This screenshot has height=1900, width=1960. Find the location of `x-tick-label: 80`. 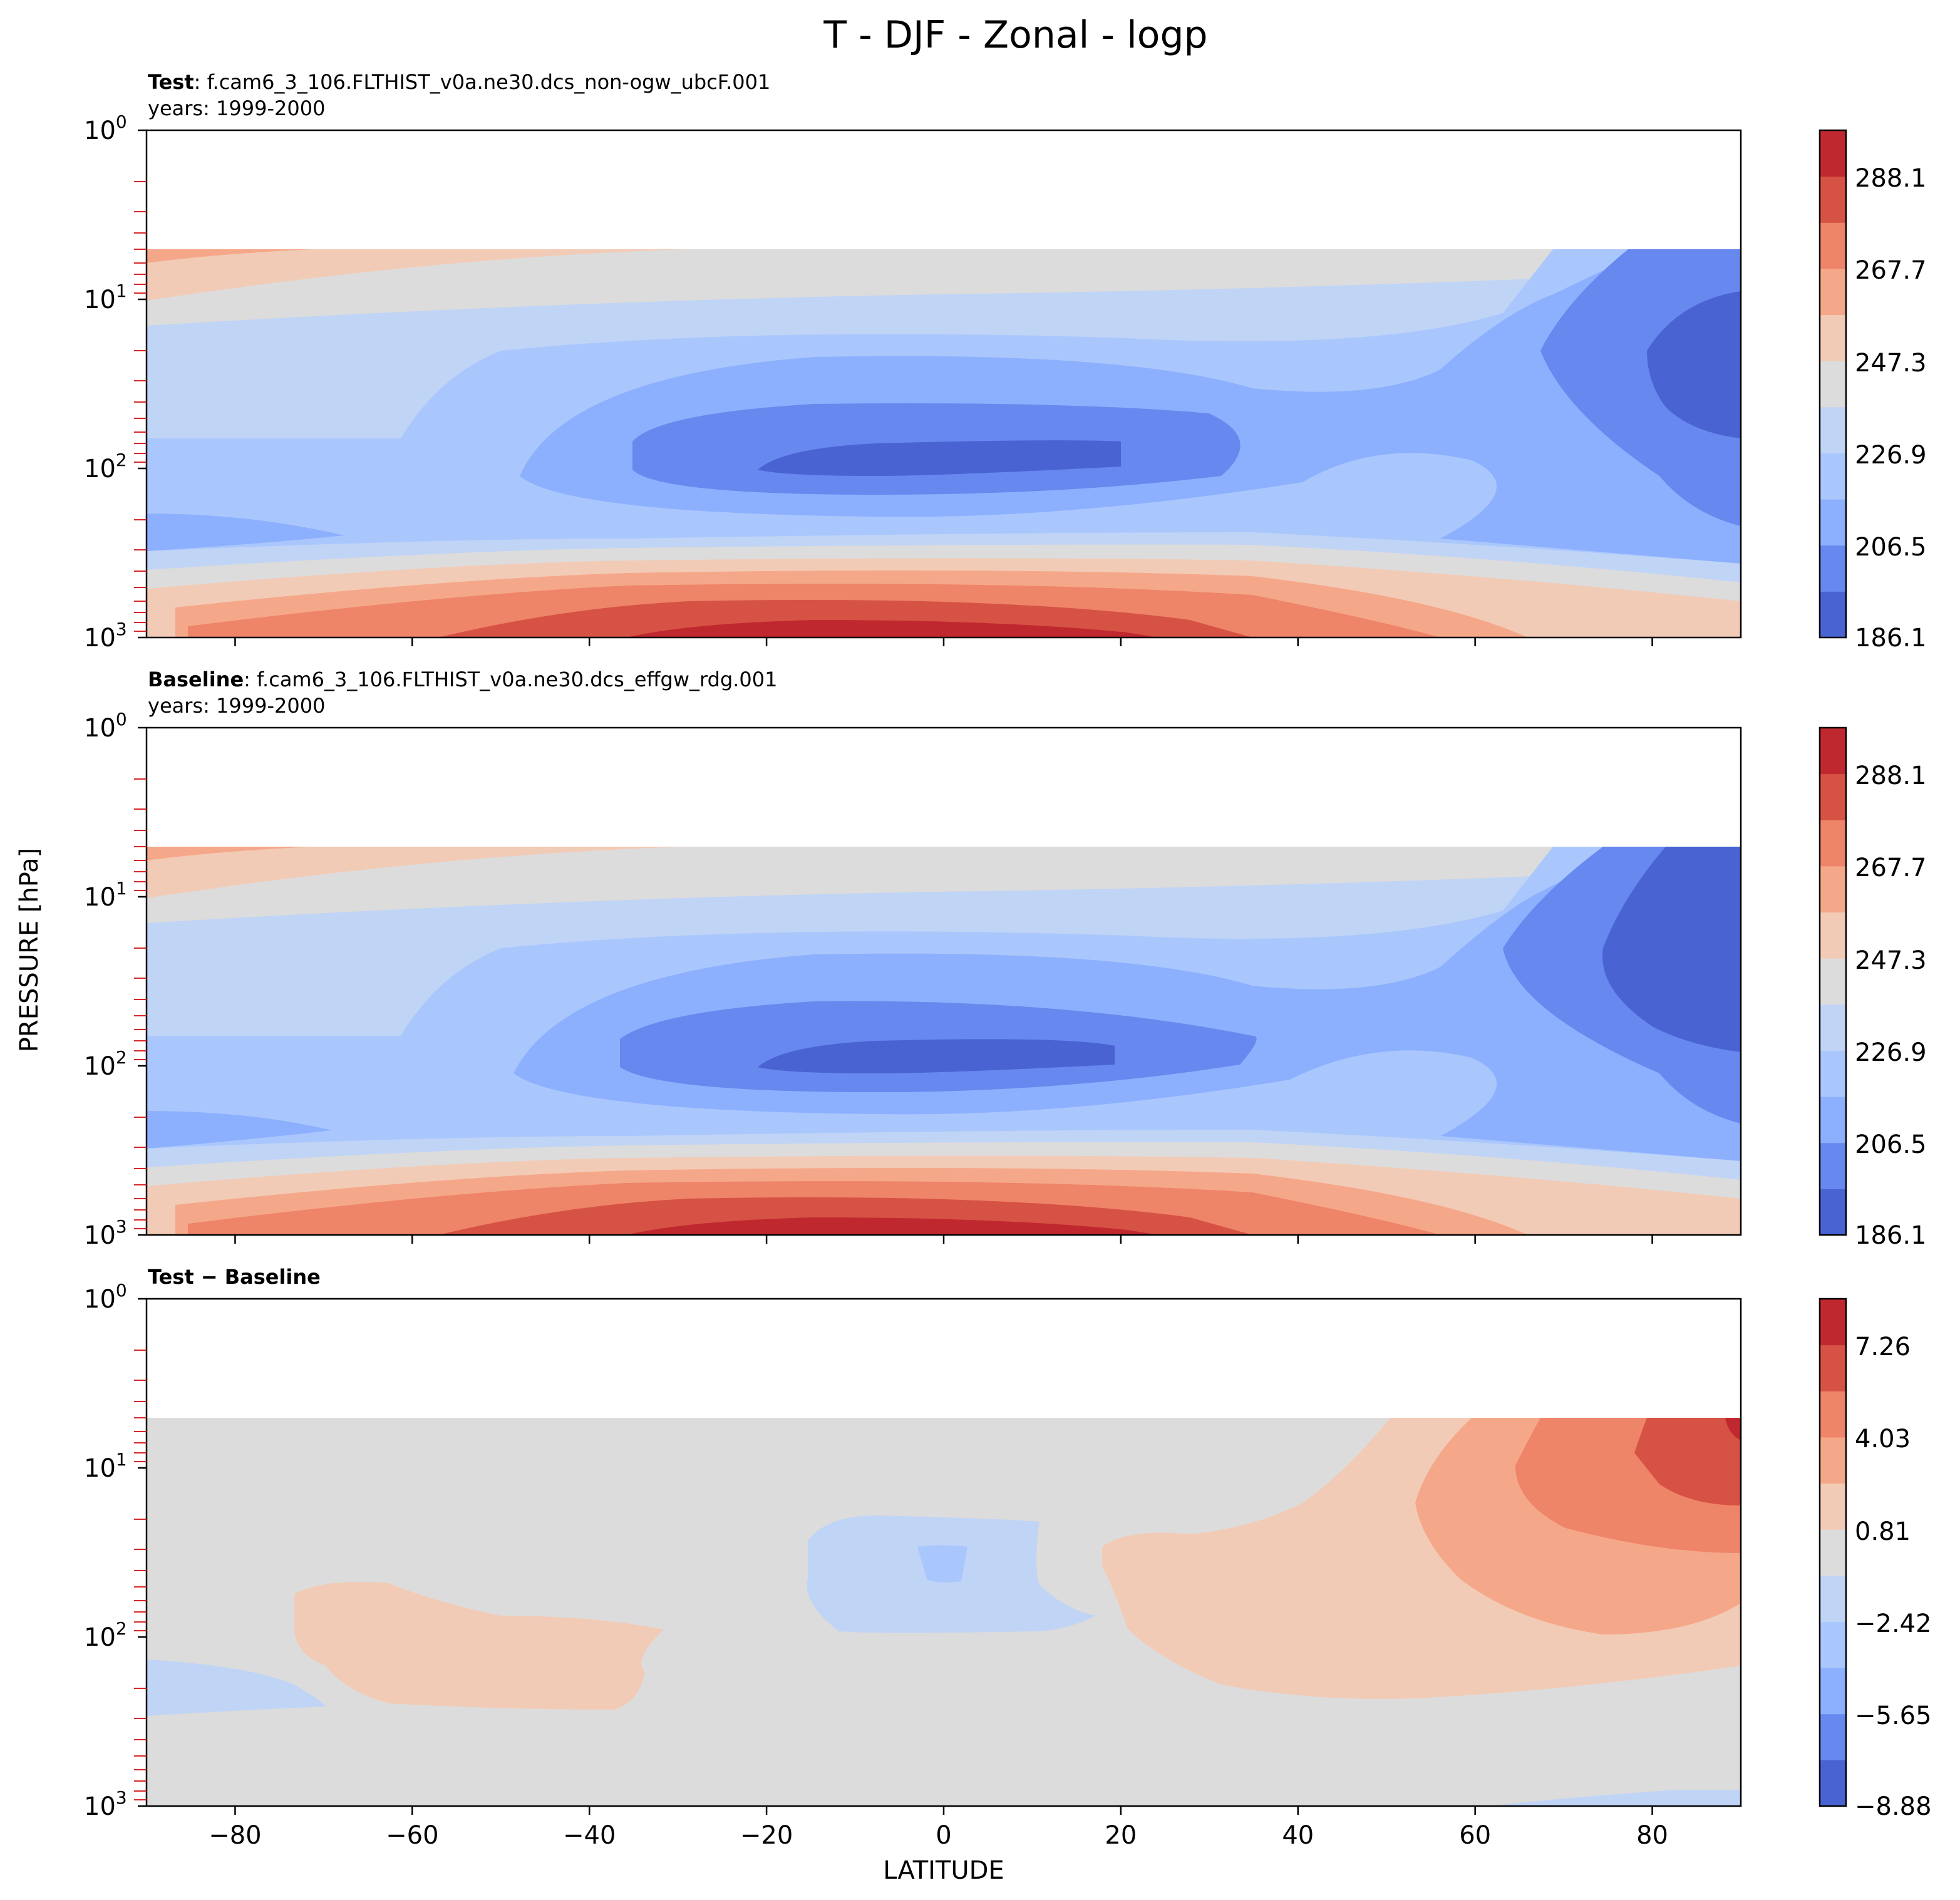

x-tick-label: 80 is located at coordinates (1652, 1835).